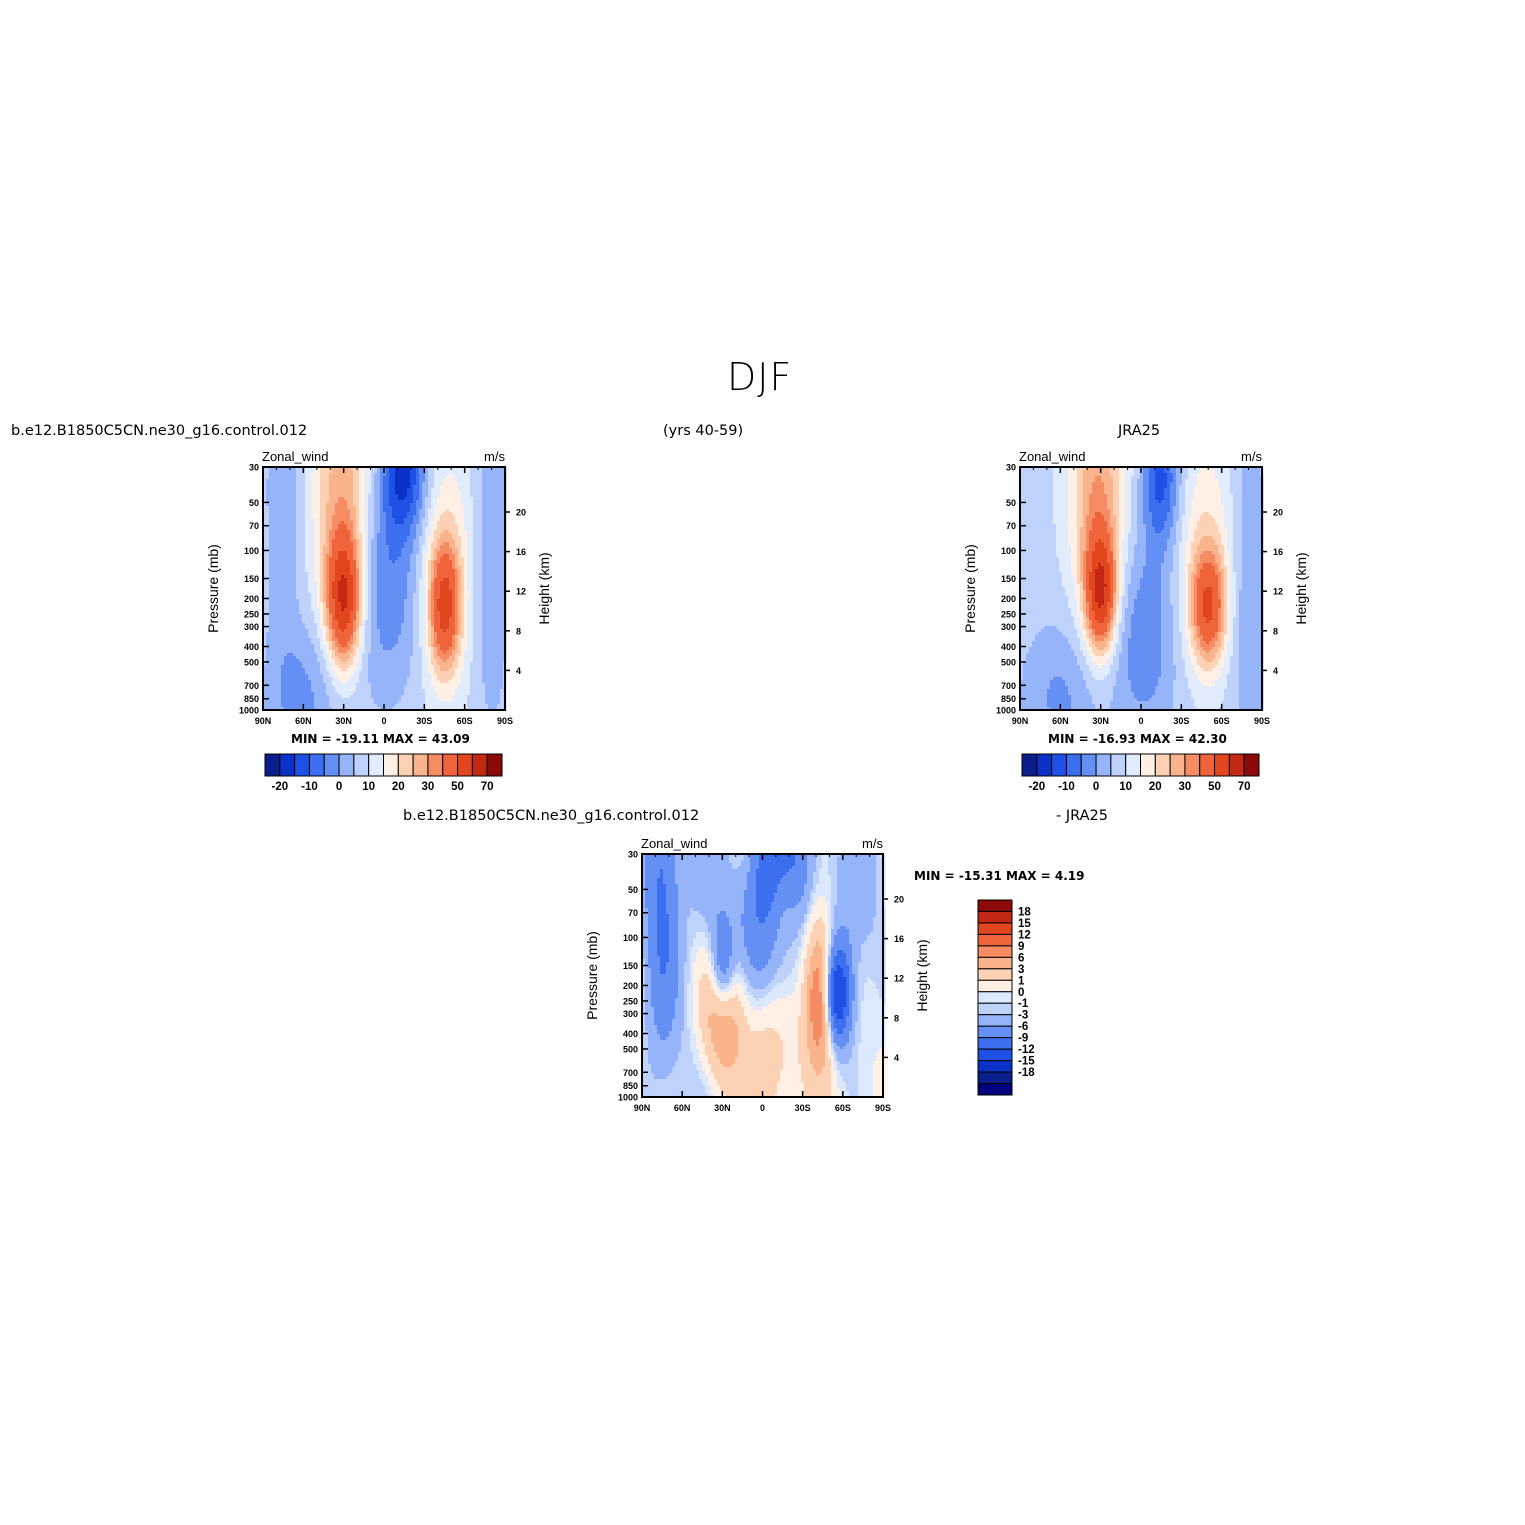 The height and width of the screenshot is (1525, 1525). I want to click on contour-fill, so click(385, 589).